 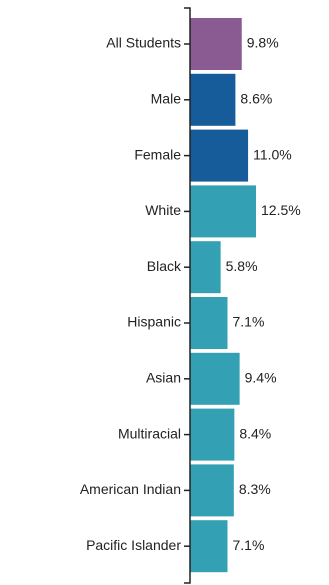 What do you see at coordinates (164, 266) in the screenshot?
I see `category-label-black: Black` at bounding box center [164, 266].